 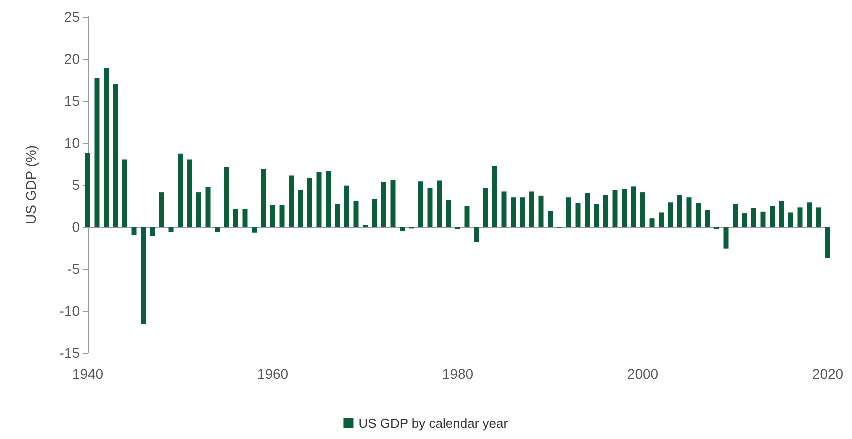 I want to click on legend-label: US GDP by calendar year, so click(x=433, y=423).